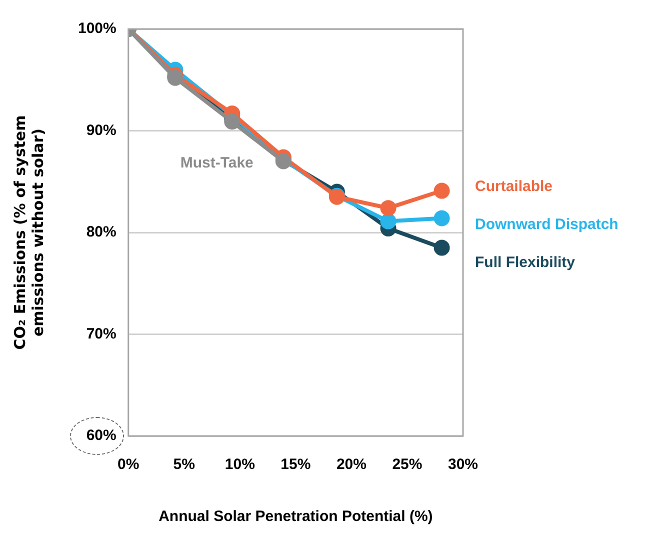  Describe the element at coordinates (217, 163) in the screenshot. I see `series-label: Must-Take` at that location.